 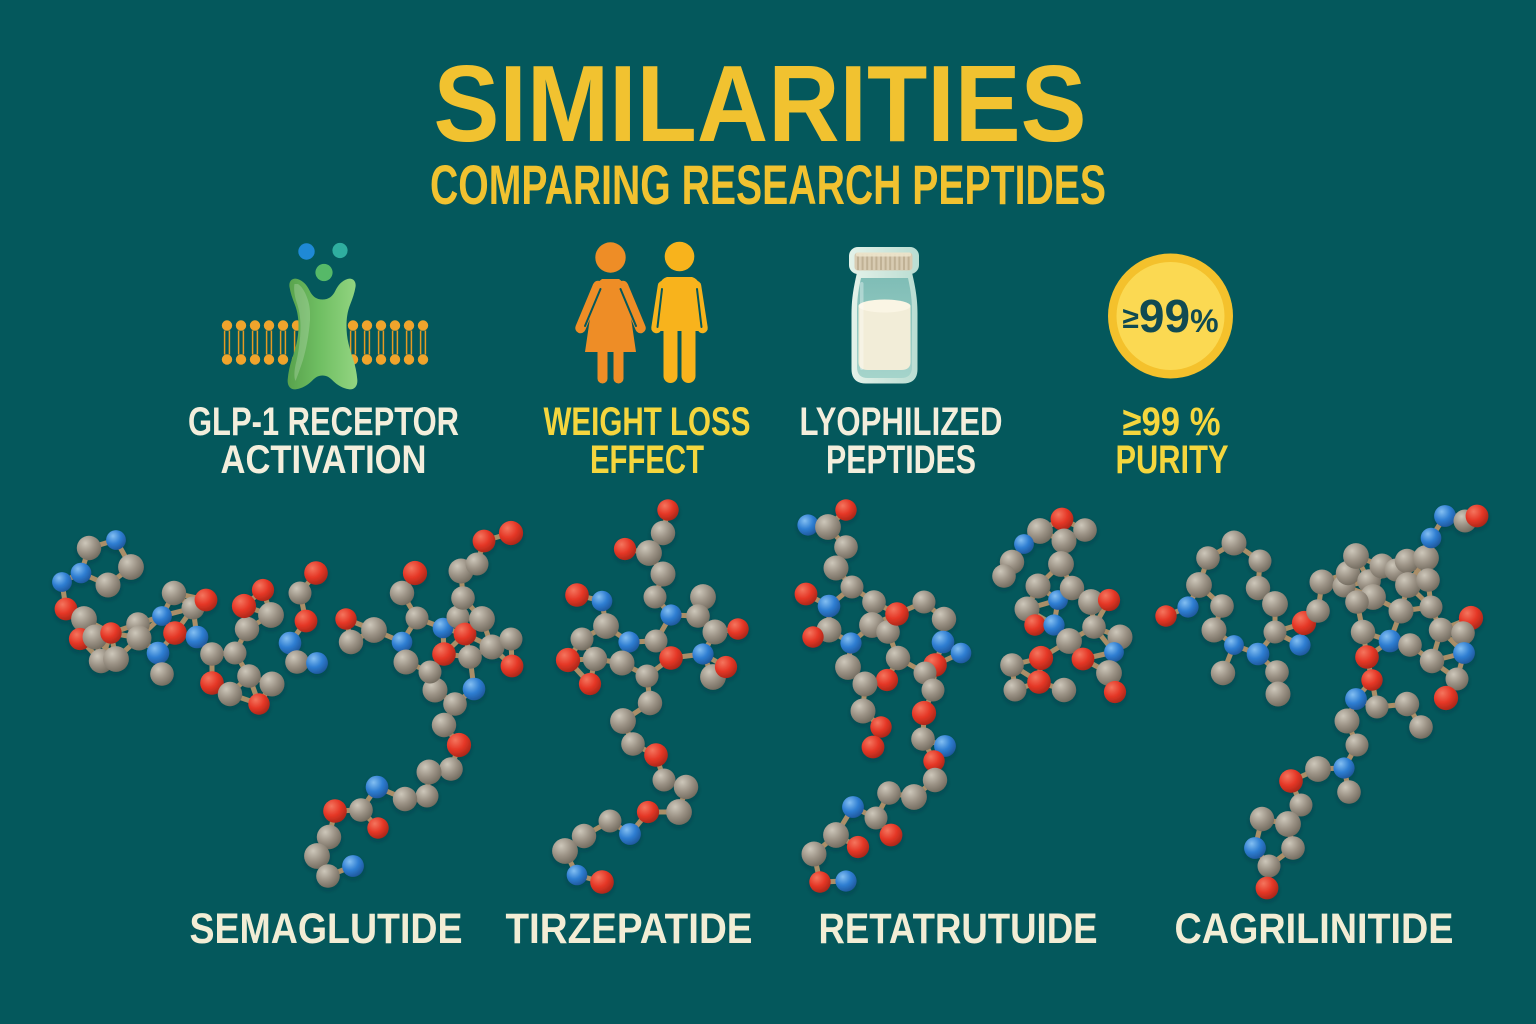 I want to click on caption-purity-line2: PURITY, so click(x=1172, y=460).